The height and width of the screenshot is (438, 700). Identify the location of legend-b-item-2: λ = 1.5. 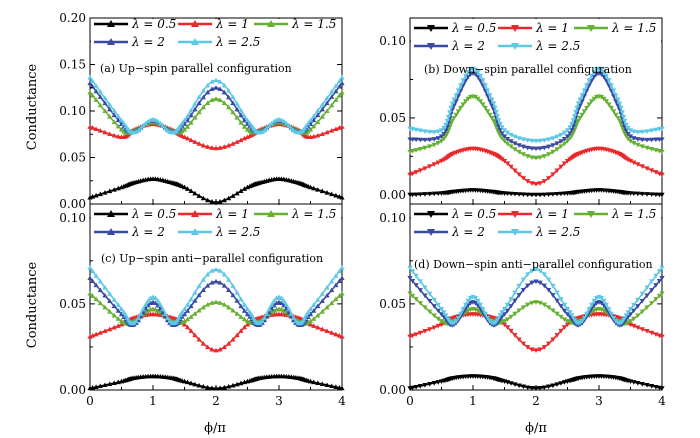
(615, 28).